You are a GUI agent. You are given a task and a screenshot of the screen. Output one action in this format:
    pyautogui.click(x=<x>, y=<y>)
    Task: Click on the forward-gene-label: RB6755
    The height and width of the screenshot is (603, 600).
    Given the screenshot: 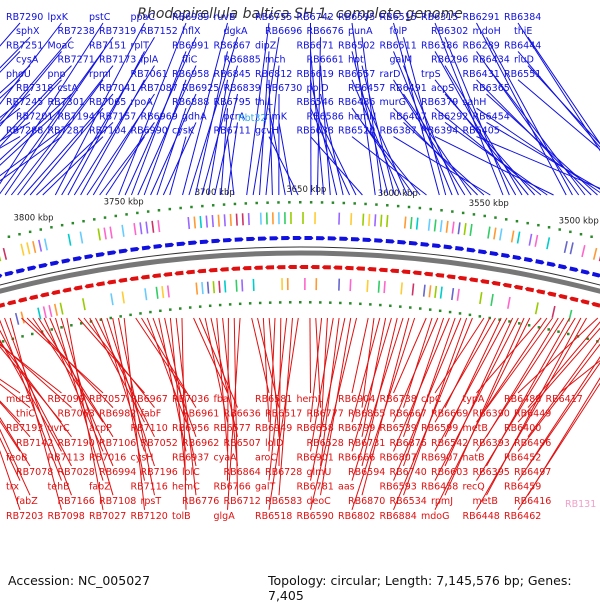 What is the action you would take?
    pyautogui.click(x=273, y=17)
    